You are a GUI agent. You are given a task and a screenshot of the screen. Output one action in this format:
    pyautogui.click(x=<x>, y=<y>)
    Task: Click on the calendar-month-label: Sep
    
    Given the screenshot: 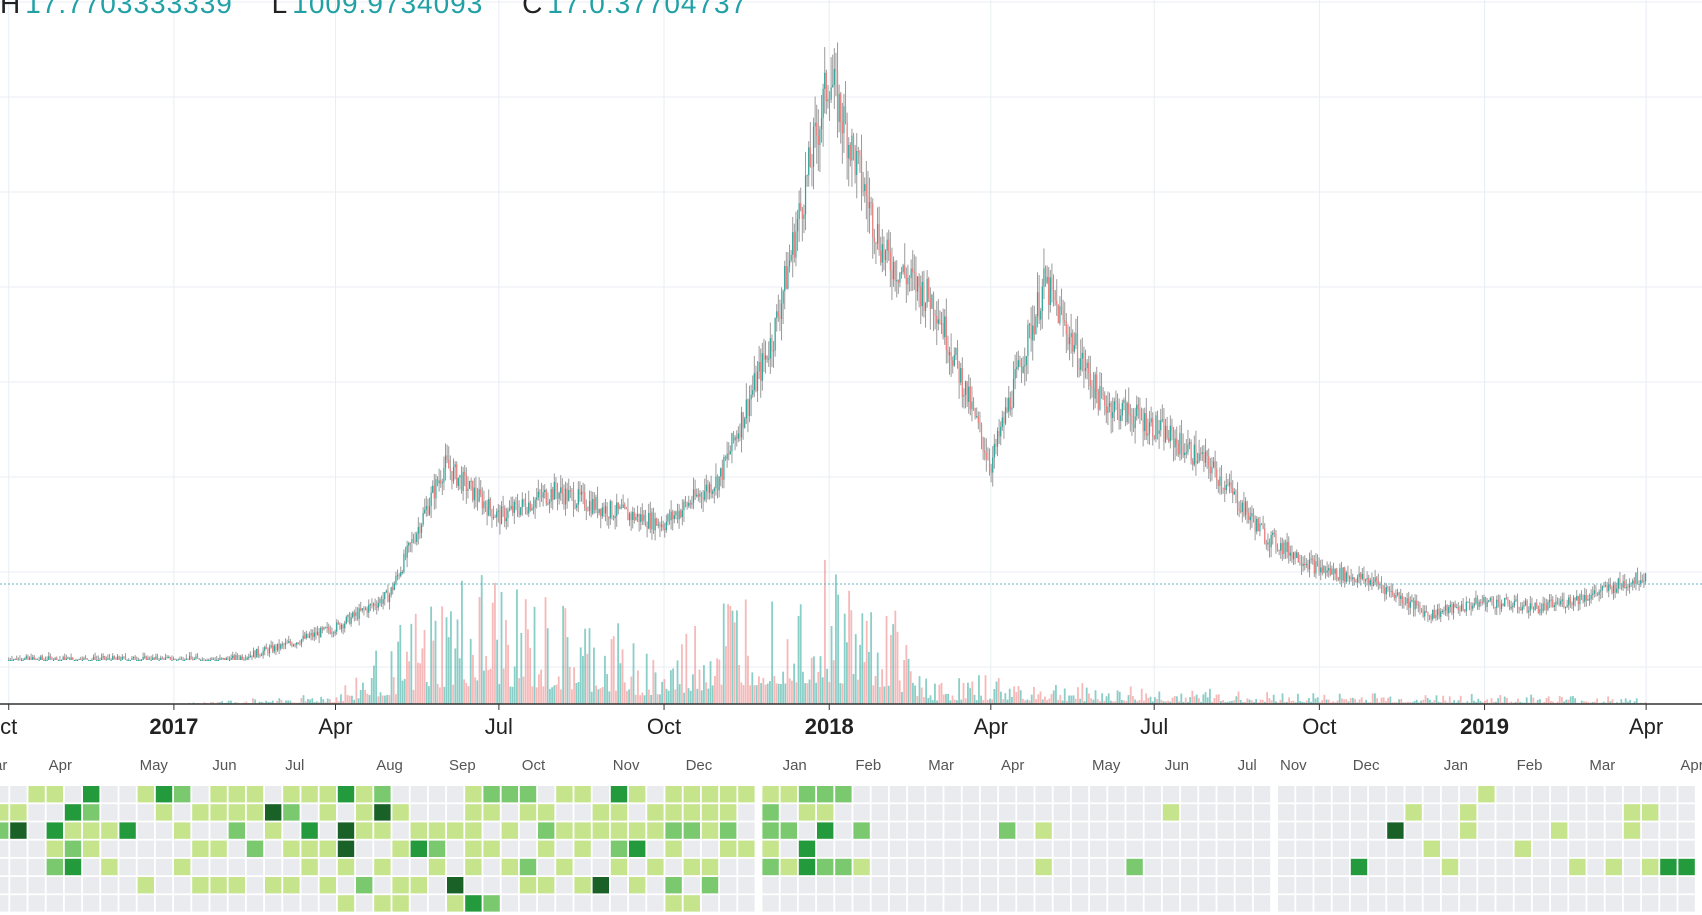 What is the action you would take?
    pyautogui.click(x=462, y=765)
    